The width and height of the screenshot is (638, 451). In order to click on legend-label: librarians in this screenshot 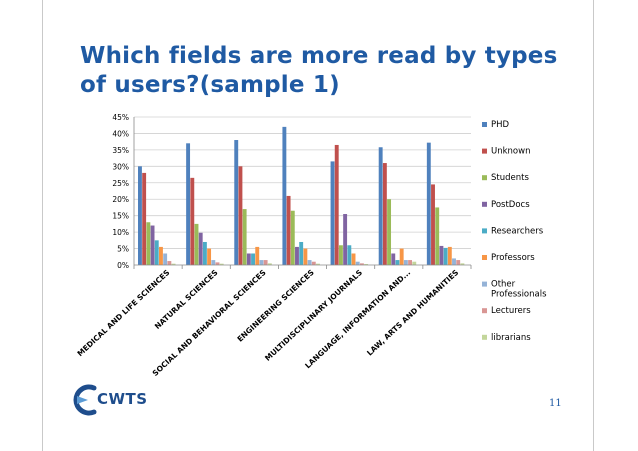, I will do `click(511, 338)`.